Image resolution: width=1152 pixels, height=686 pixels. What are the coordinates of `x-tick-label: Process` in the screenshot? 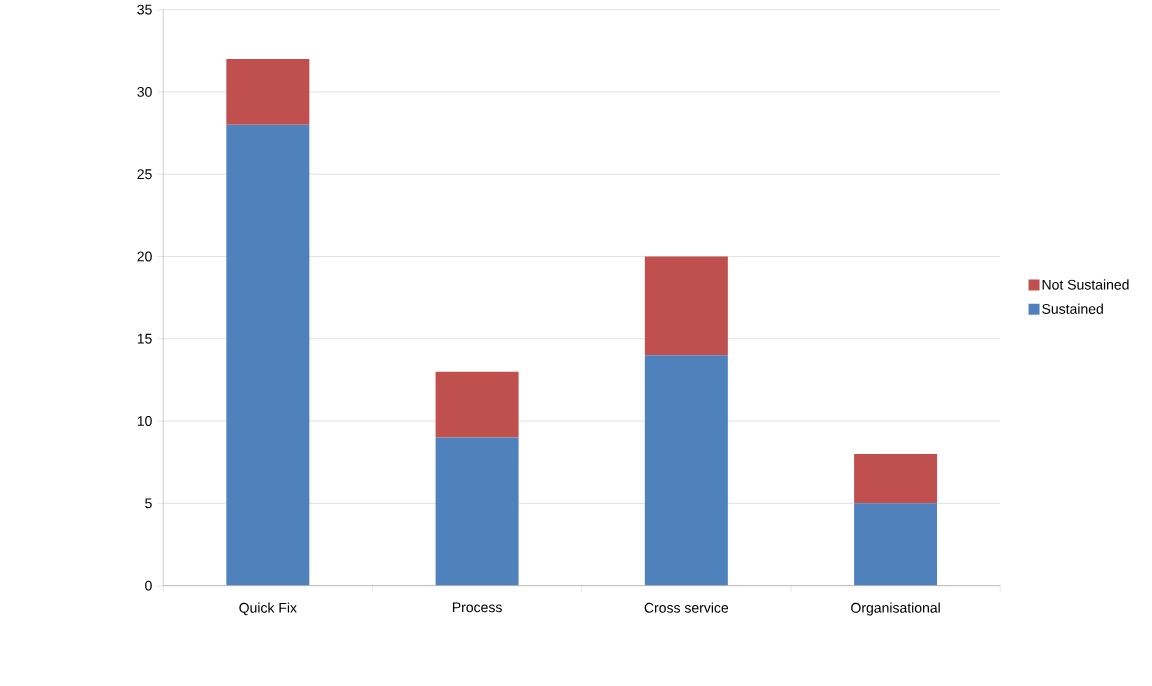 It's located at (477, 607).